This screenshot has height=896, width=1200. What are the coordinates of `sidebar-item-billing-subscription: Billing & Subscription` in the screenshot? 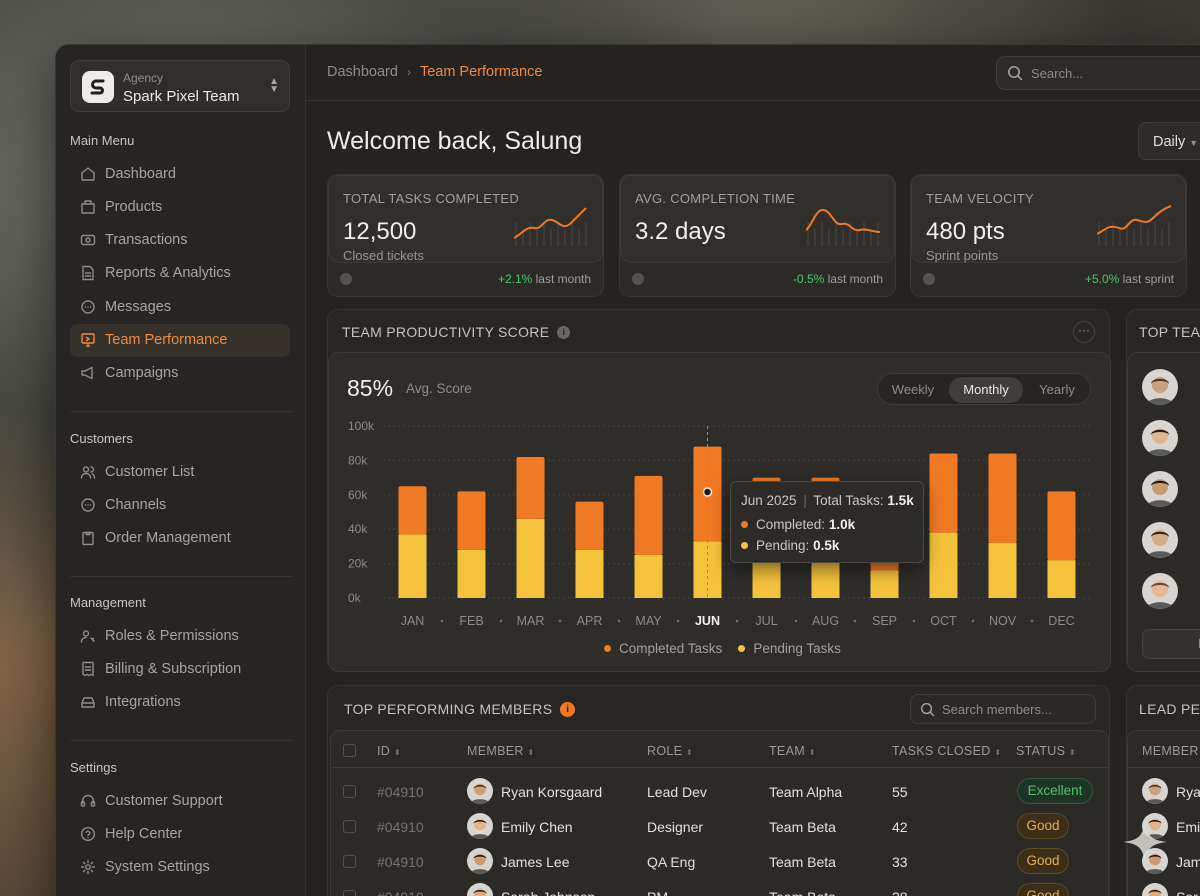 It's located at (180, 668).